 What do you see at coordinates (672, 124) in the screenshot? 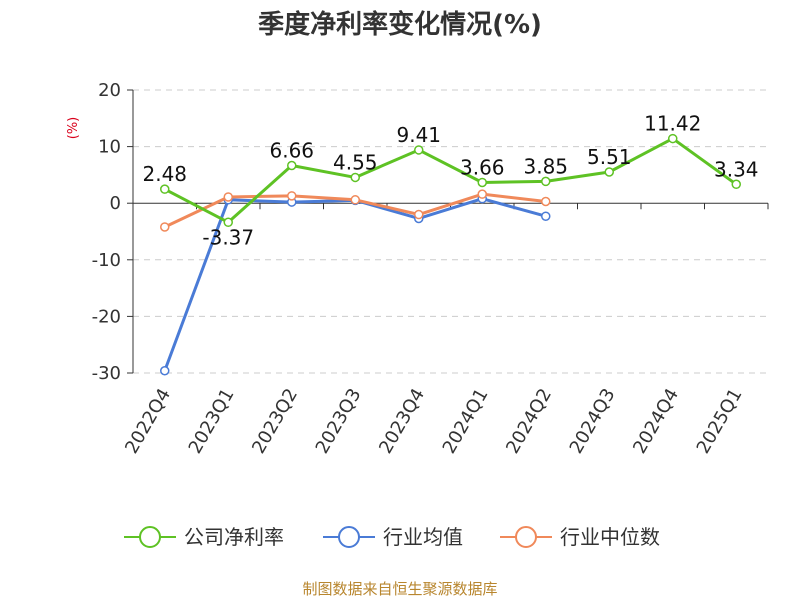
I see `data-label: 11.42` at bounding box center [672, 124].